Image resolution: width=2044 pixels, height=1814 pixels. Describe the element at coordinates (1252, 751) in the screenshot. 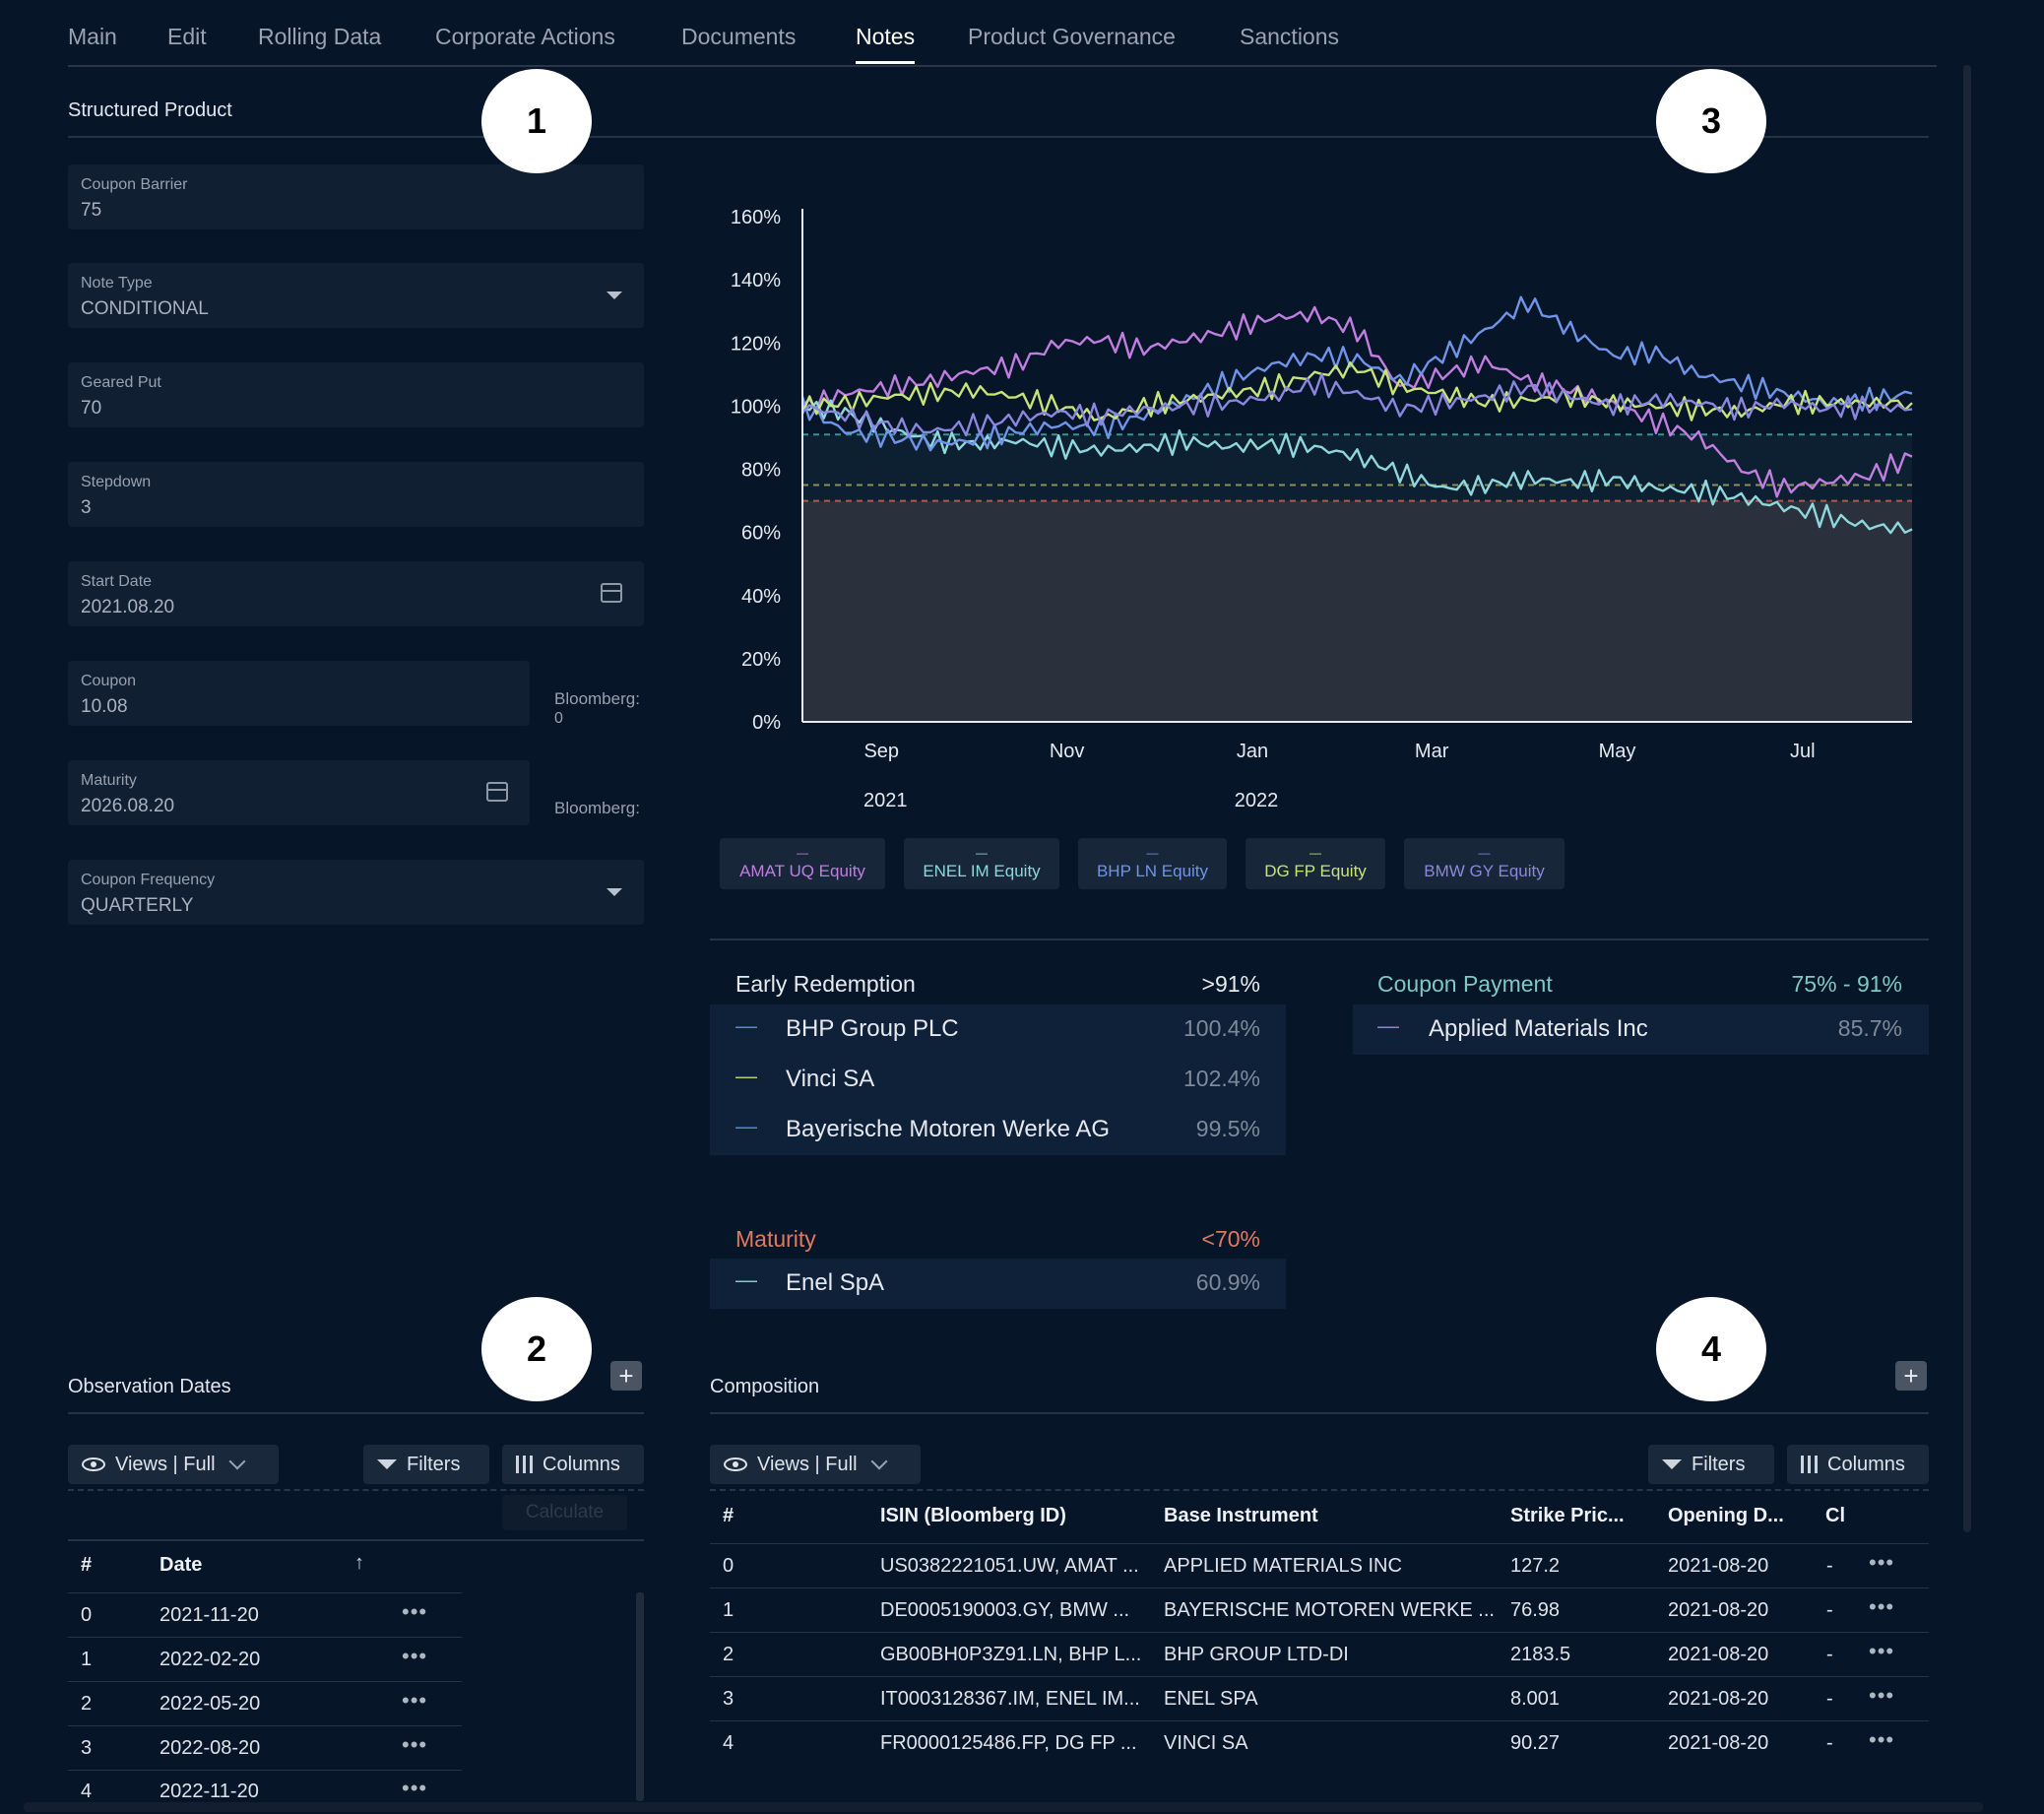

I see `chart-x-tick-label: Jan` at that location.